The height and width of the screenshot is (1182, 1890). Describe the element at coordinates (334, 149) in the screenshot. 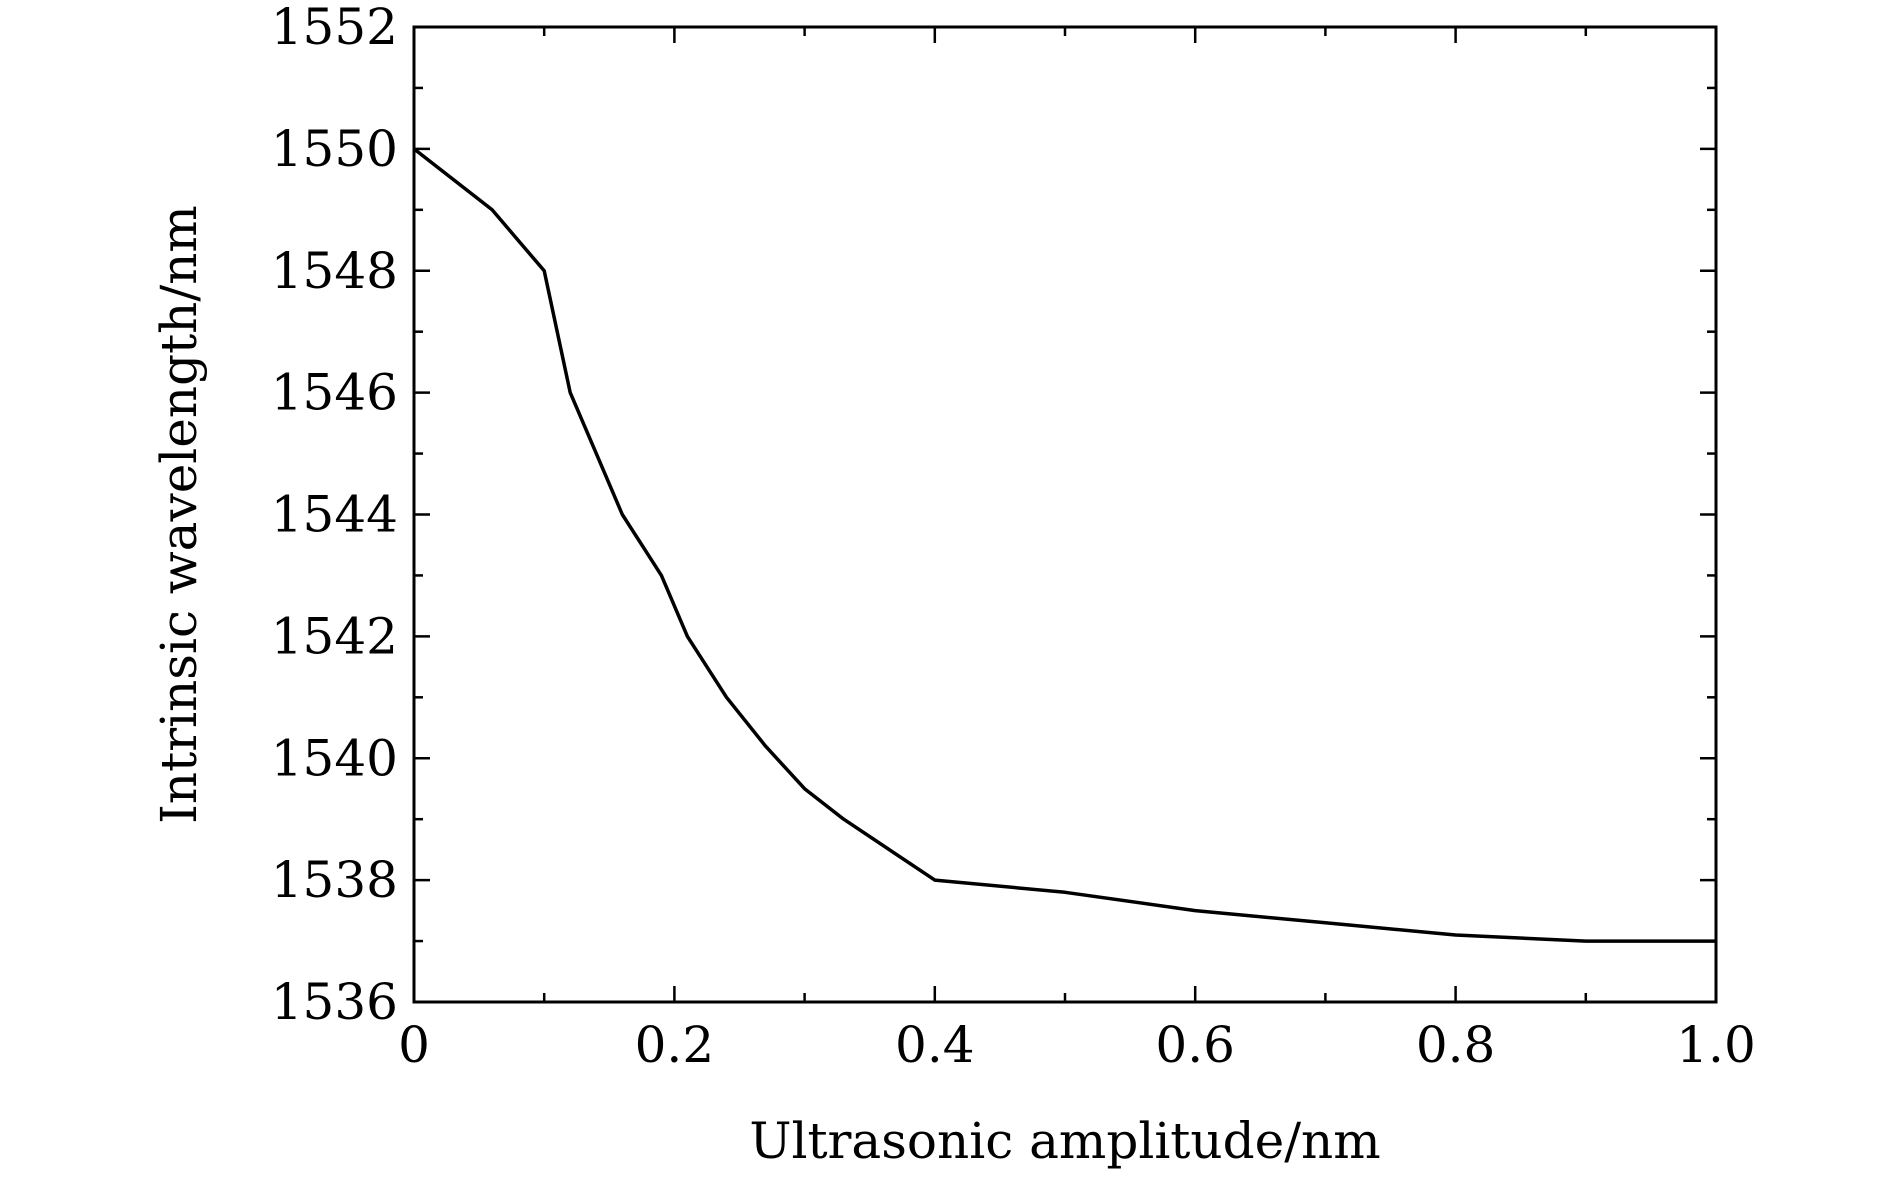

I see `y-tick-label: 1550` at that location.